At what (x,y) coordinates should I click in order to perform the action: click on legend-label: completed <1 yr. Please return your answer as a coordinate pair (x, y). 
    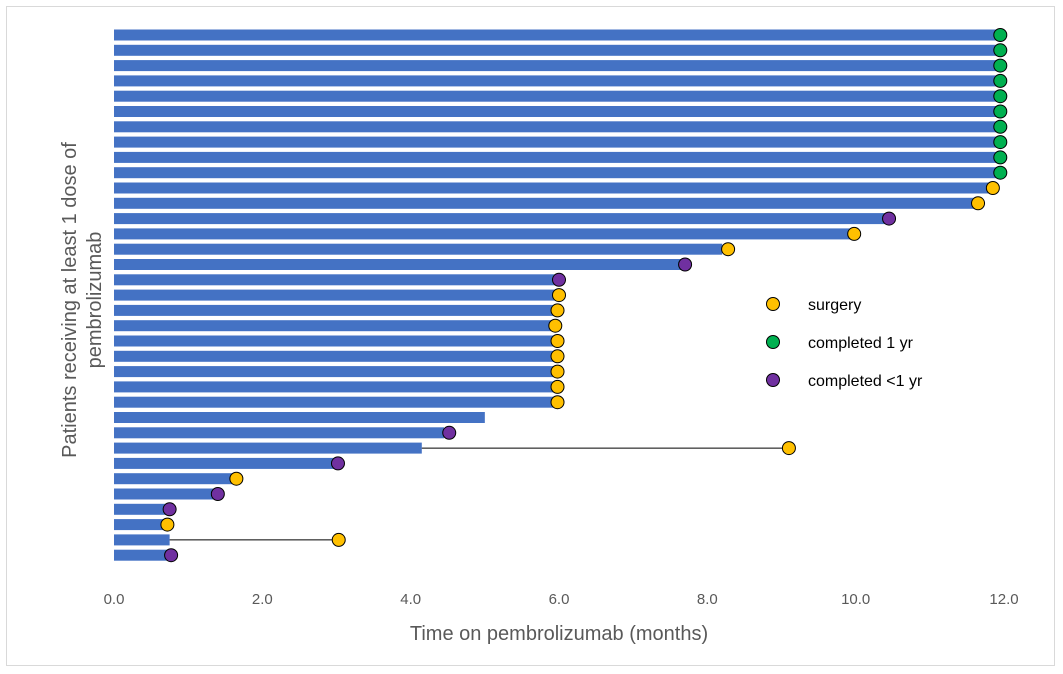
    Looking at the image, I should click on (865, 381).